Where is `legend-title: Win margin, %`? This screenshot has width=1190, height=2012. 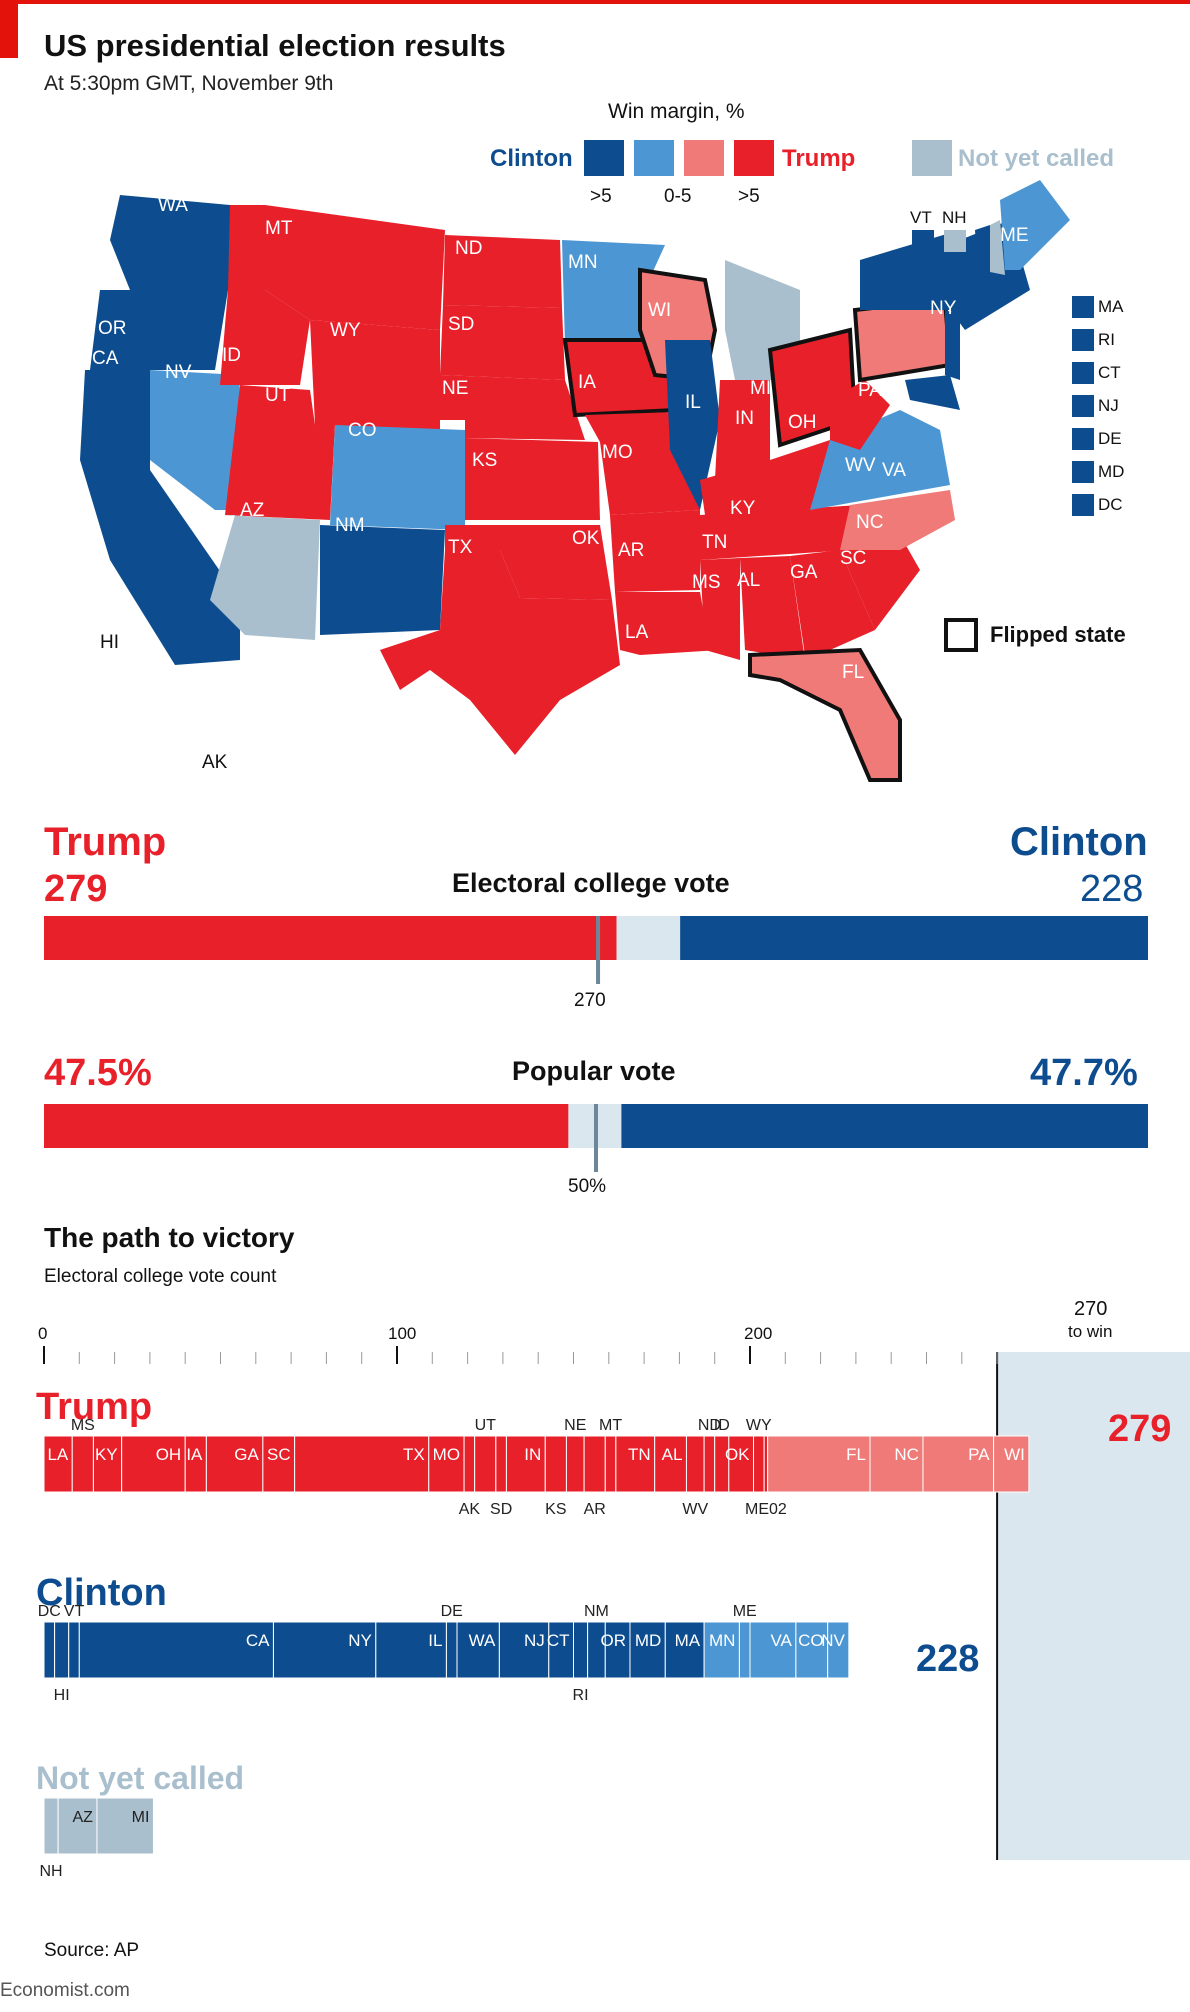 legend-title: Win margin, % is located at coordinates (676, 111).